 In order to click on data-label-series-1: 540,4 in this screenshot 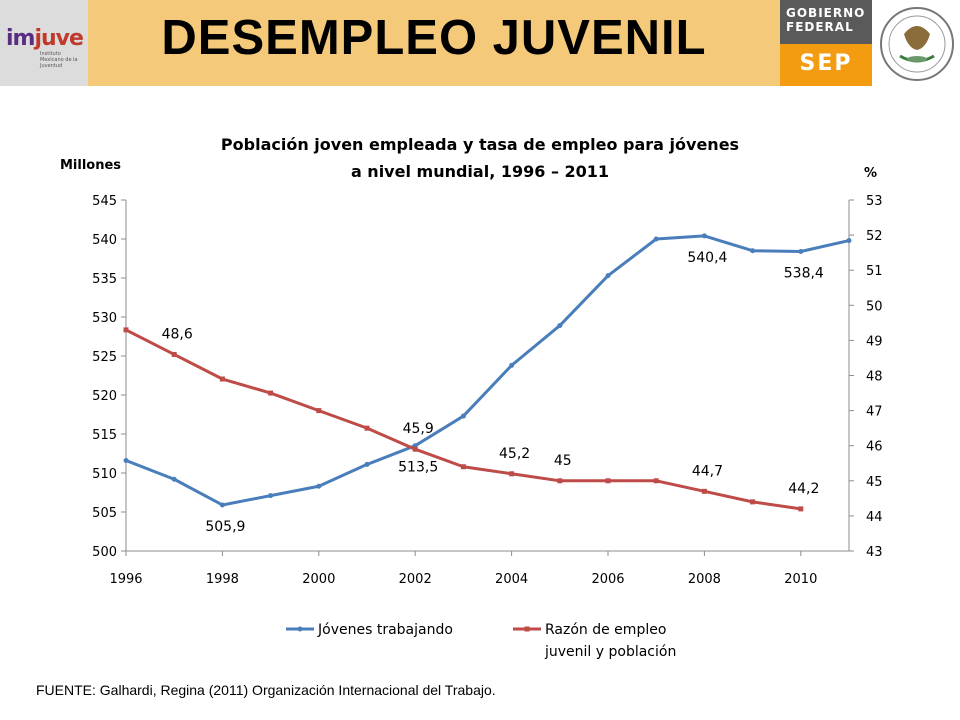, I will do `click(707, 258)`.